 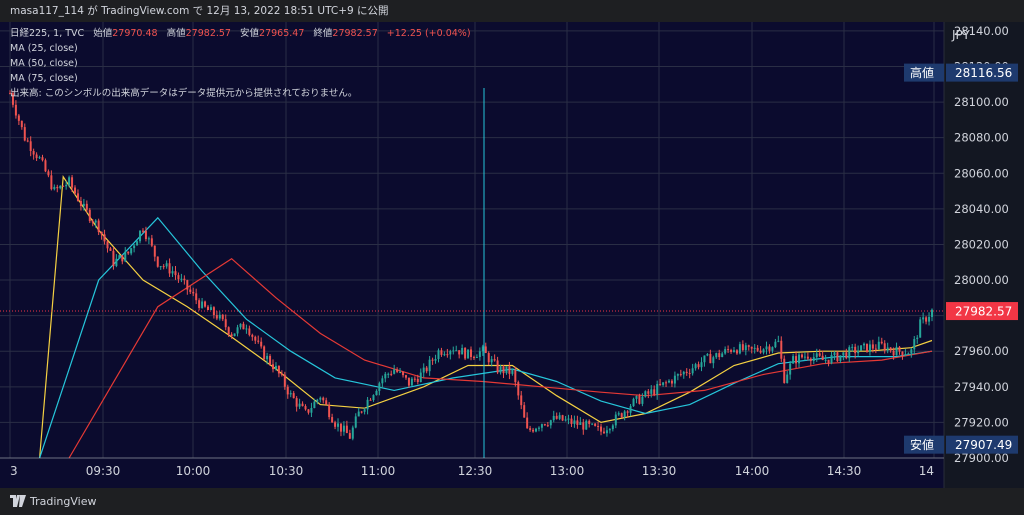 What do you see at coordinates (981, 458) in the screenshot?
I see `price-tick-label: 27900.00` at bounding box center [981, 458].